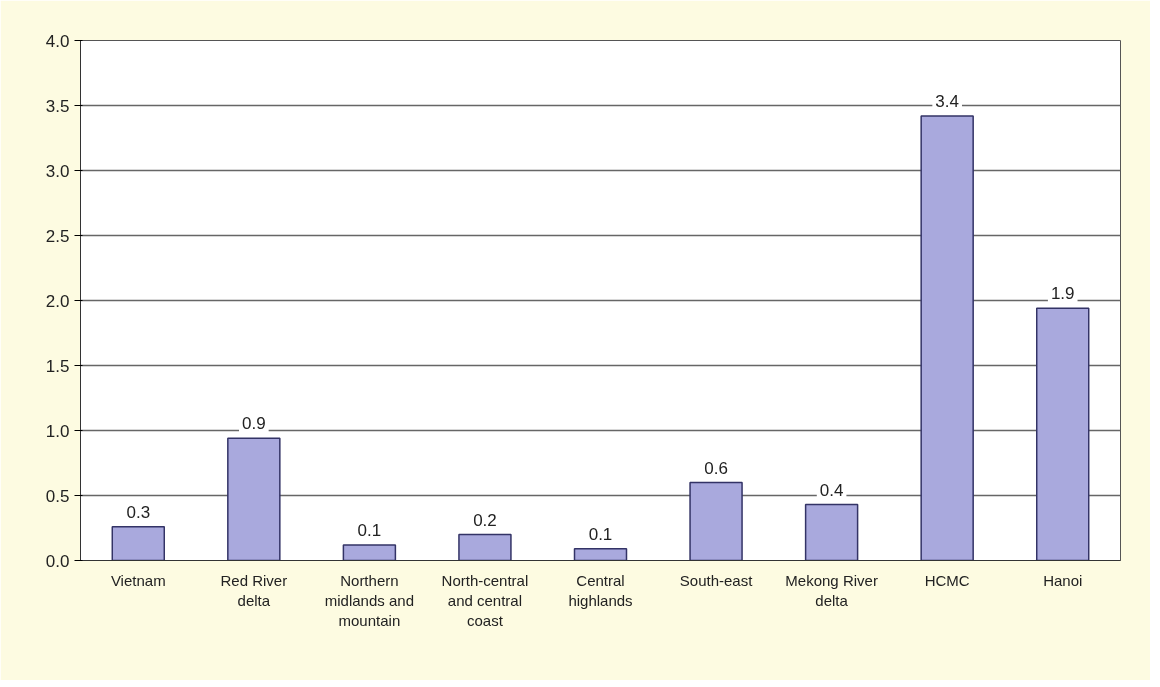 This screenshot has height=687, width=1160. What do you see at coordinates (600, 590) in the screenshot?
I see `x-tick-label: Central highlands` at bounding box center [600, 590].